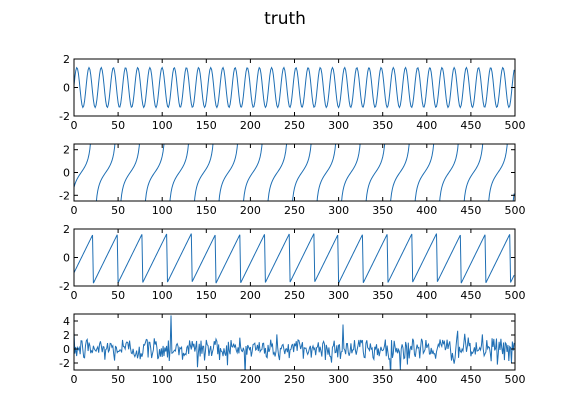  I want to click on y-tick-label: 4, so click(66, 321).